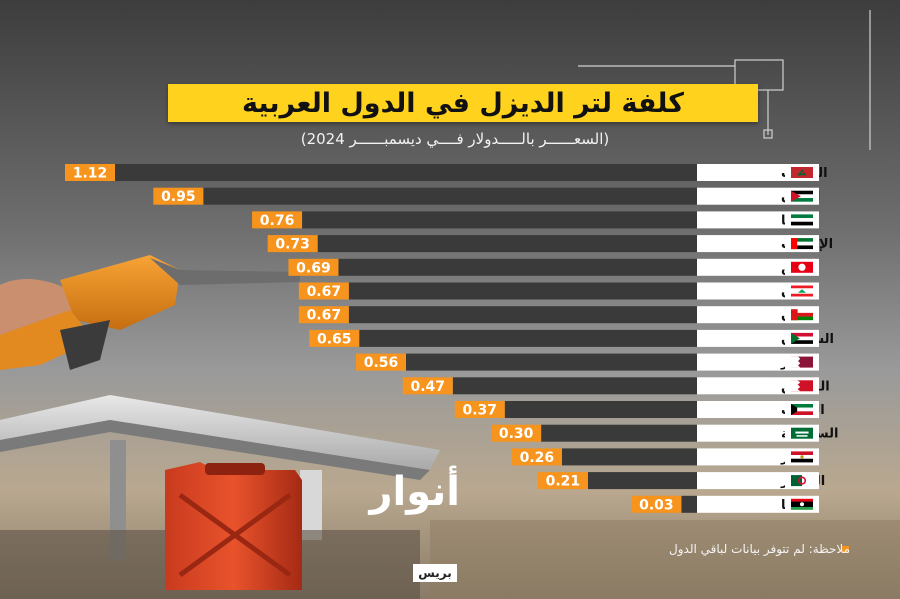 This screenshot has height=599, width=900. Describe the element at coordinates (807, 481) in the screenshot. I see `flag-algeria-half-icon` at that location.